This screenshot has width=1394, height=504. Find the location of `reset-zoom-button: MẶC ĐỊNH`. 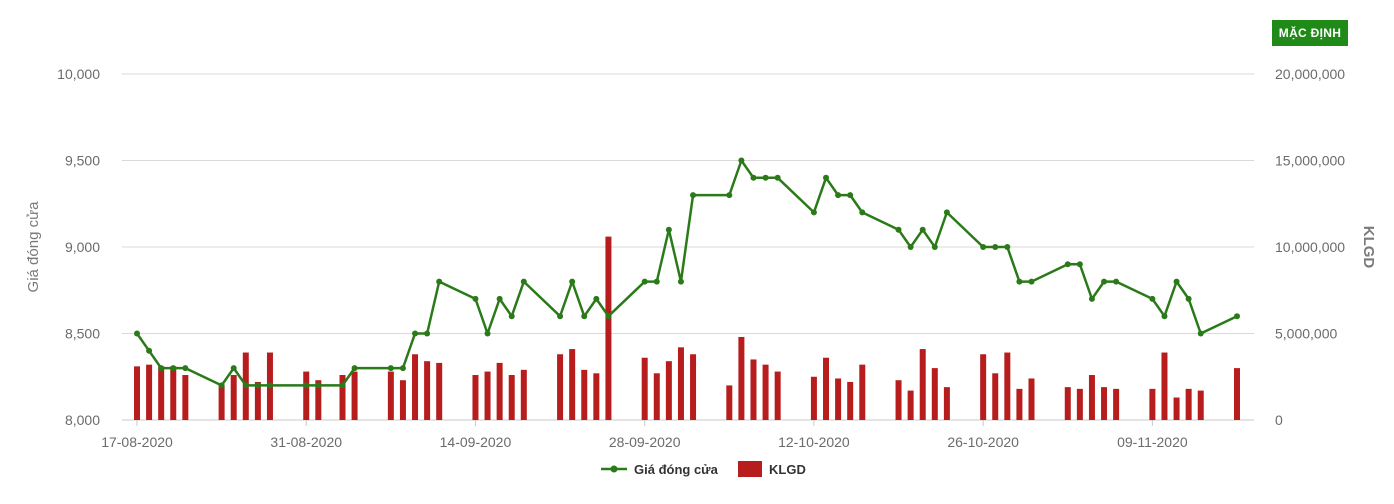

reset-zoom-button: MẶC ĐỊNH is located at coordinates (1310, 33).